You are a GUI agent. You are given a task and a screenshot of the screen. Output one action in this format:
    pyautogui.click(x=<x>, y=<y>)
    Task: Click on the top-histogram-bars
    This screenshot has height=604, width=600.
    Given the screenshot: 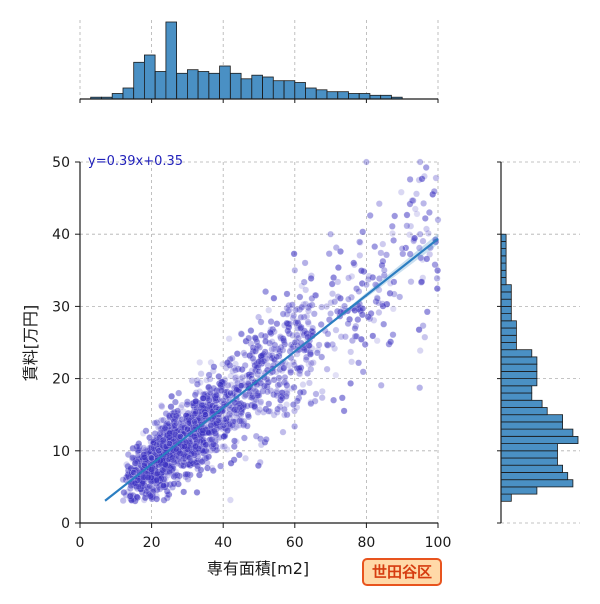 What is the action you would take?
    pyautogui.click(x=246, y=60)
    